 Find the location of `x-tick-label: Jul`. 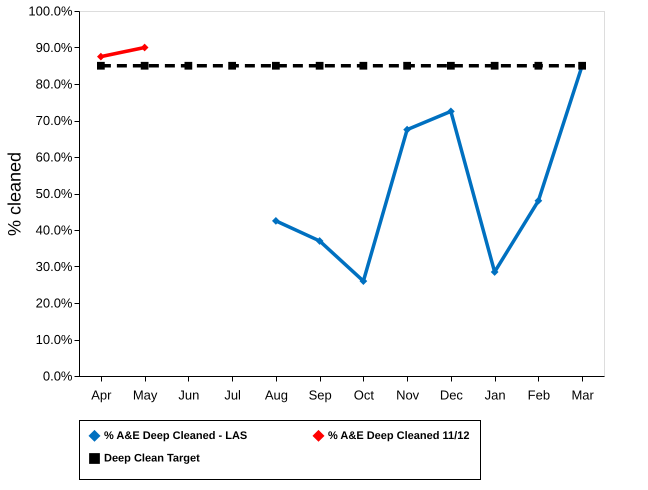

x-tick-label: Jul is located at coordinates (233, 395).